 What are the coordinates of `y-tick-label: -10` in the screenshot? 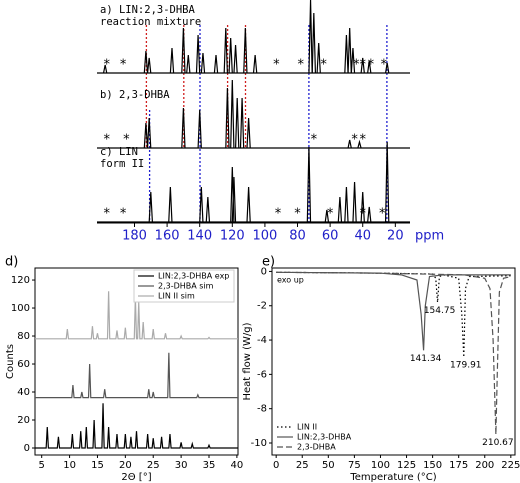 It's located at (259, 443).